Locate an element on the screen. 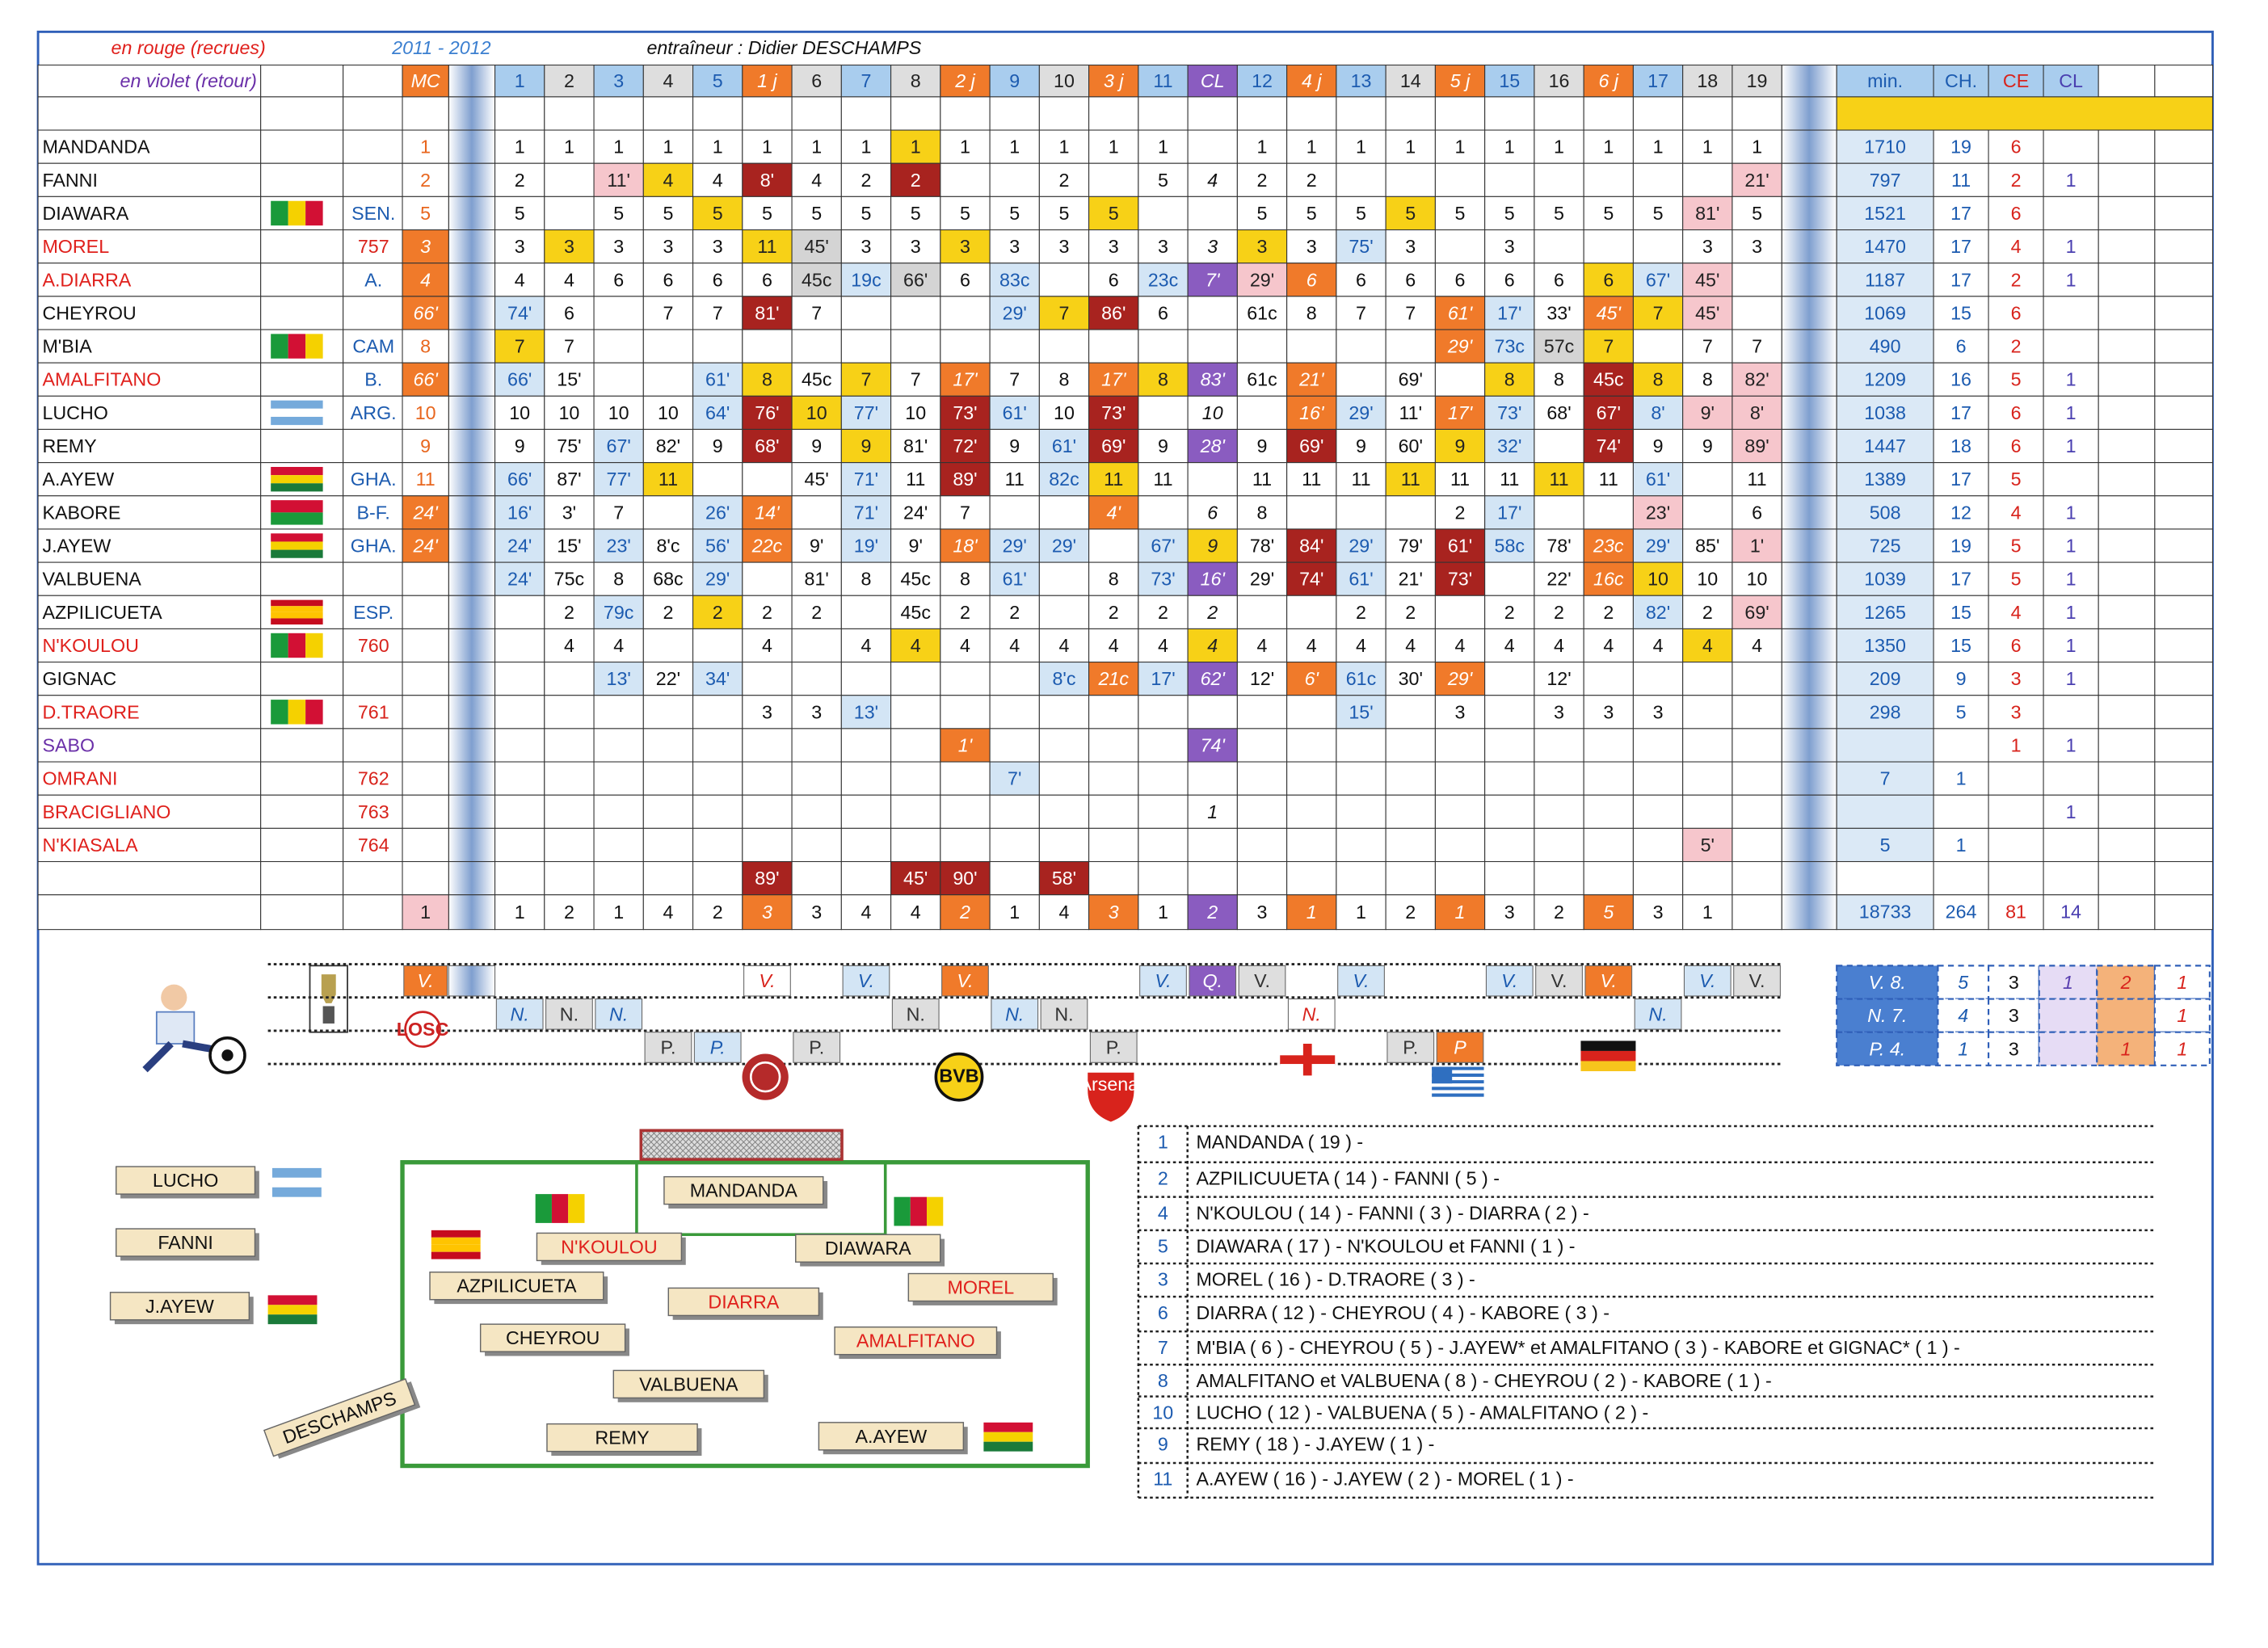 Image resolution: width=2268 pixels, height=1648 pixels. cell-text: 4 j is located at coordinates (1312, 80).